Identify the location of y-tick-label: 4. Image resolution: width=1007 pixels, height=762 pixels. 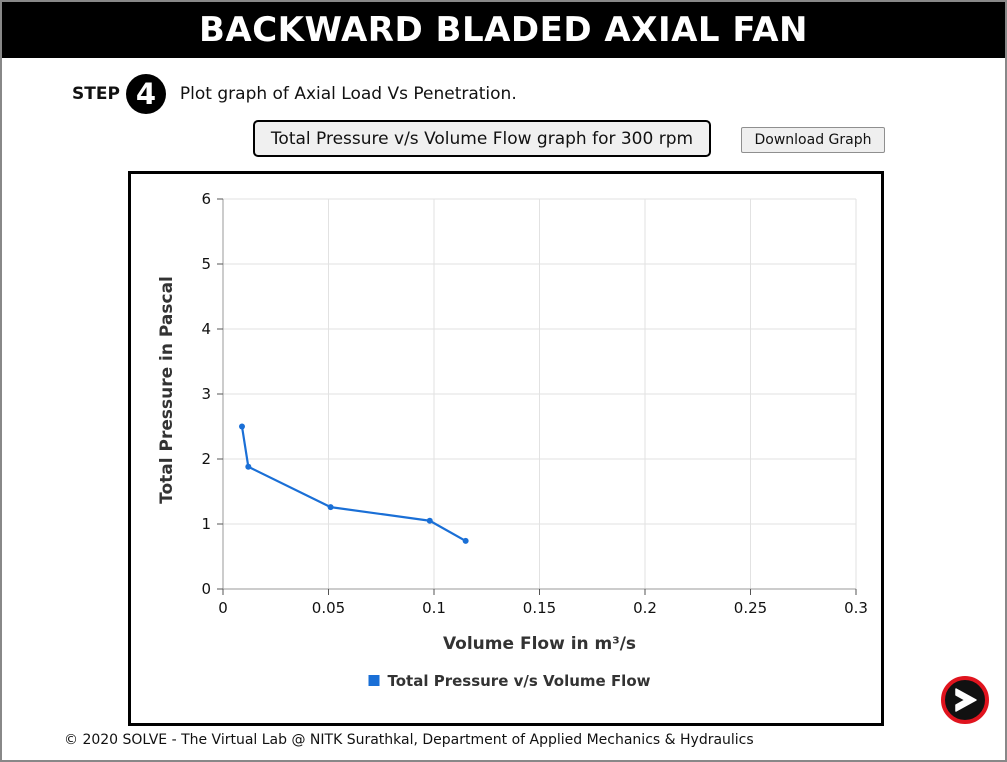
(206, 329).